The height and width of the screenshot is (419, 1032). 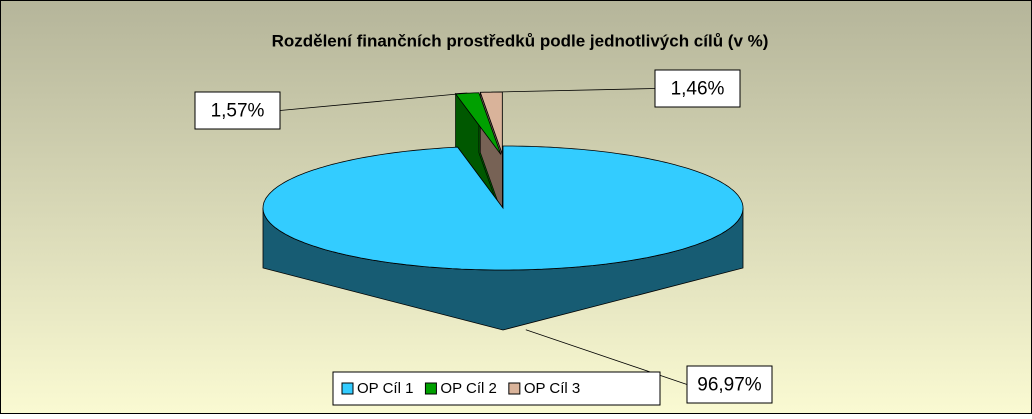 I want to click on legend-label: OP Cíl 2, so click(x=468, y=388).